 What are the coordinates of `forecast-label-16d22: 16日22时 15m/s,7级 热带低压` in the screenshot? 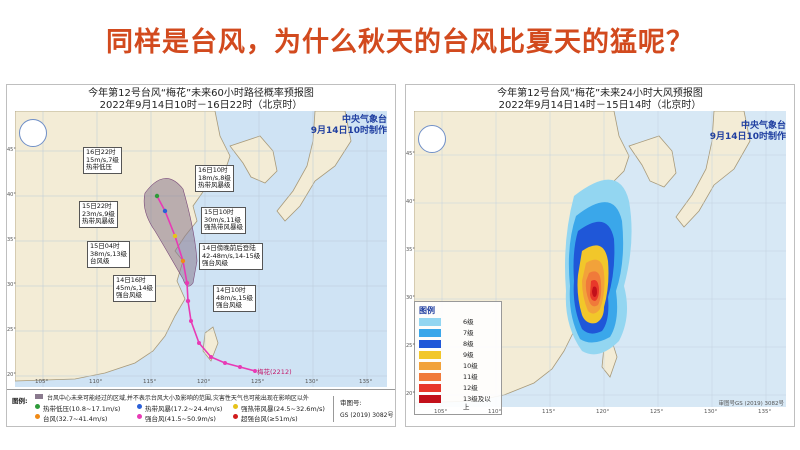 It's located at (102, 160).